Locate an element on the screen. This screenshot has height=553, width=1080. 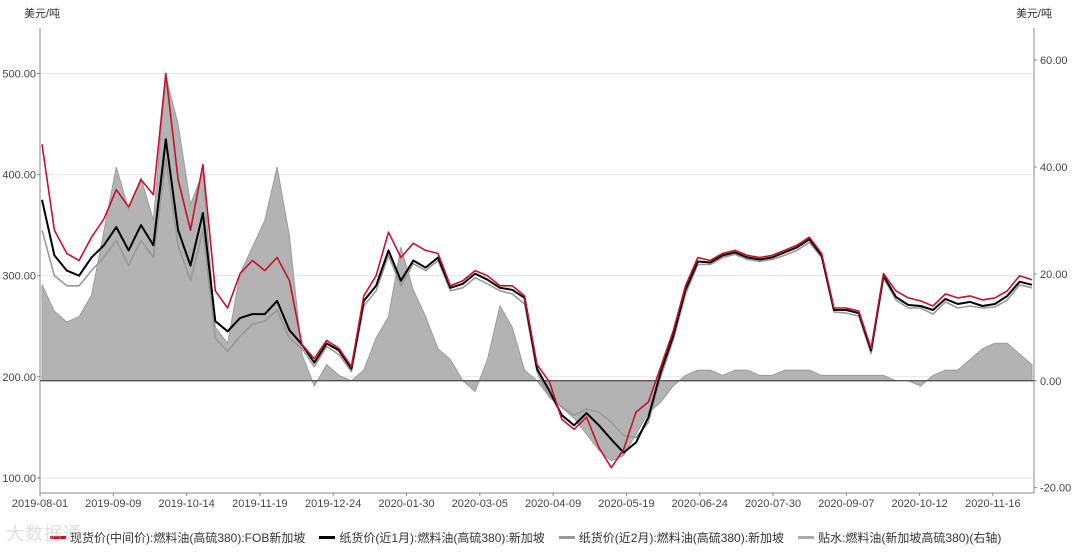
x-tick-label: 2020-04-09 is located at coordinates (553, 504).